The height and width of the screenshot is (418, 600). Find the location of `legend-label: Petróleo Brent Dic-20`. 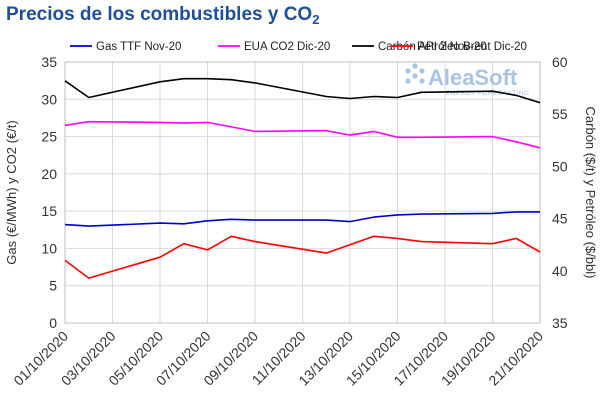

legend-label: Petróleo Brent Dic-20 is located at coordinates (472, 47).